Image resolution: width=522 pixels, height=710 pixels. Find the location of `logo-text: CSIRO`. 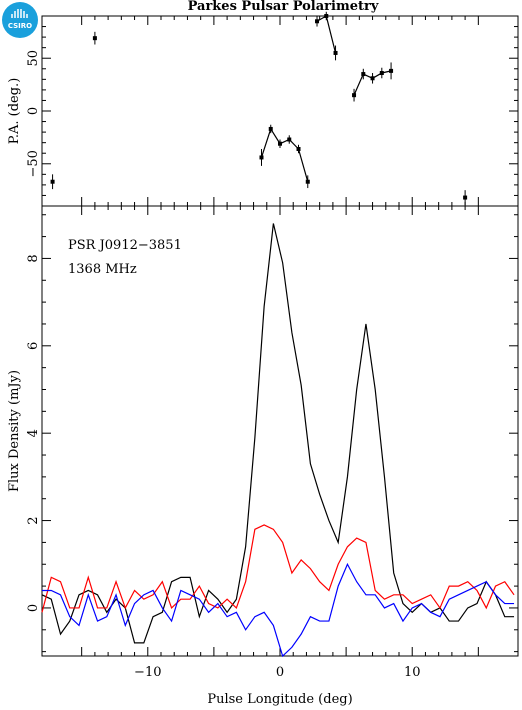

logo-text: CSIRO is located at coordinates (20, 26).